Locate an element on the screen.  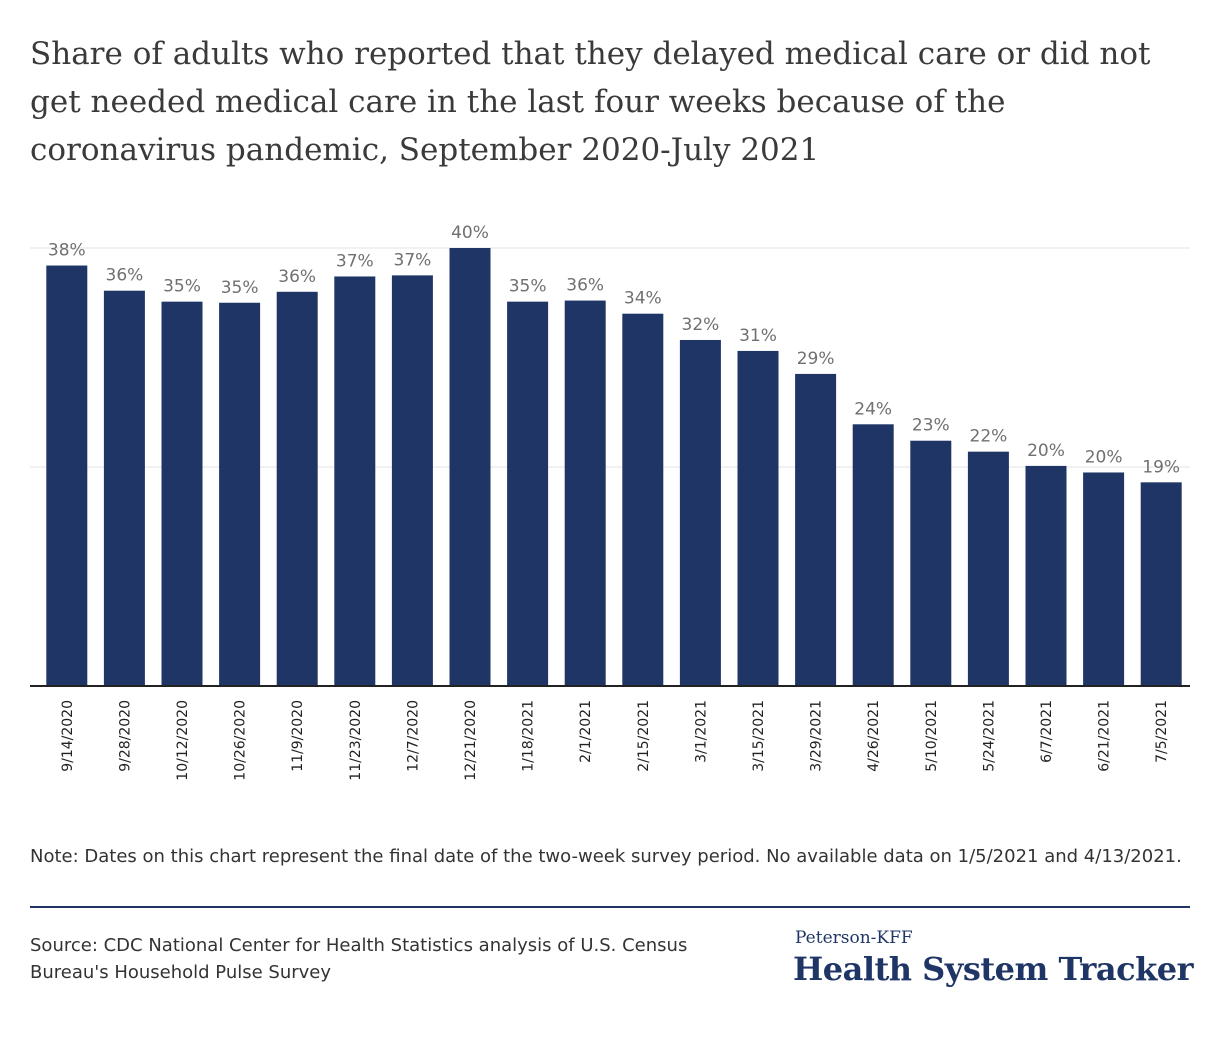
x-tick-label: 1/18/2021 is located at coordinates (529, 736).